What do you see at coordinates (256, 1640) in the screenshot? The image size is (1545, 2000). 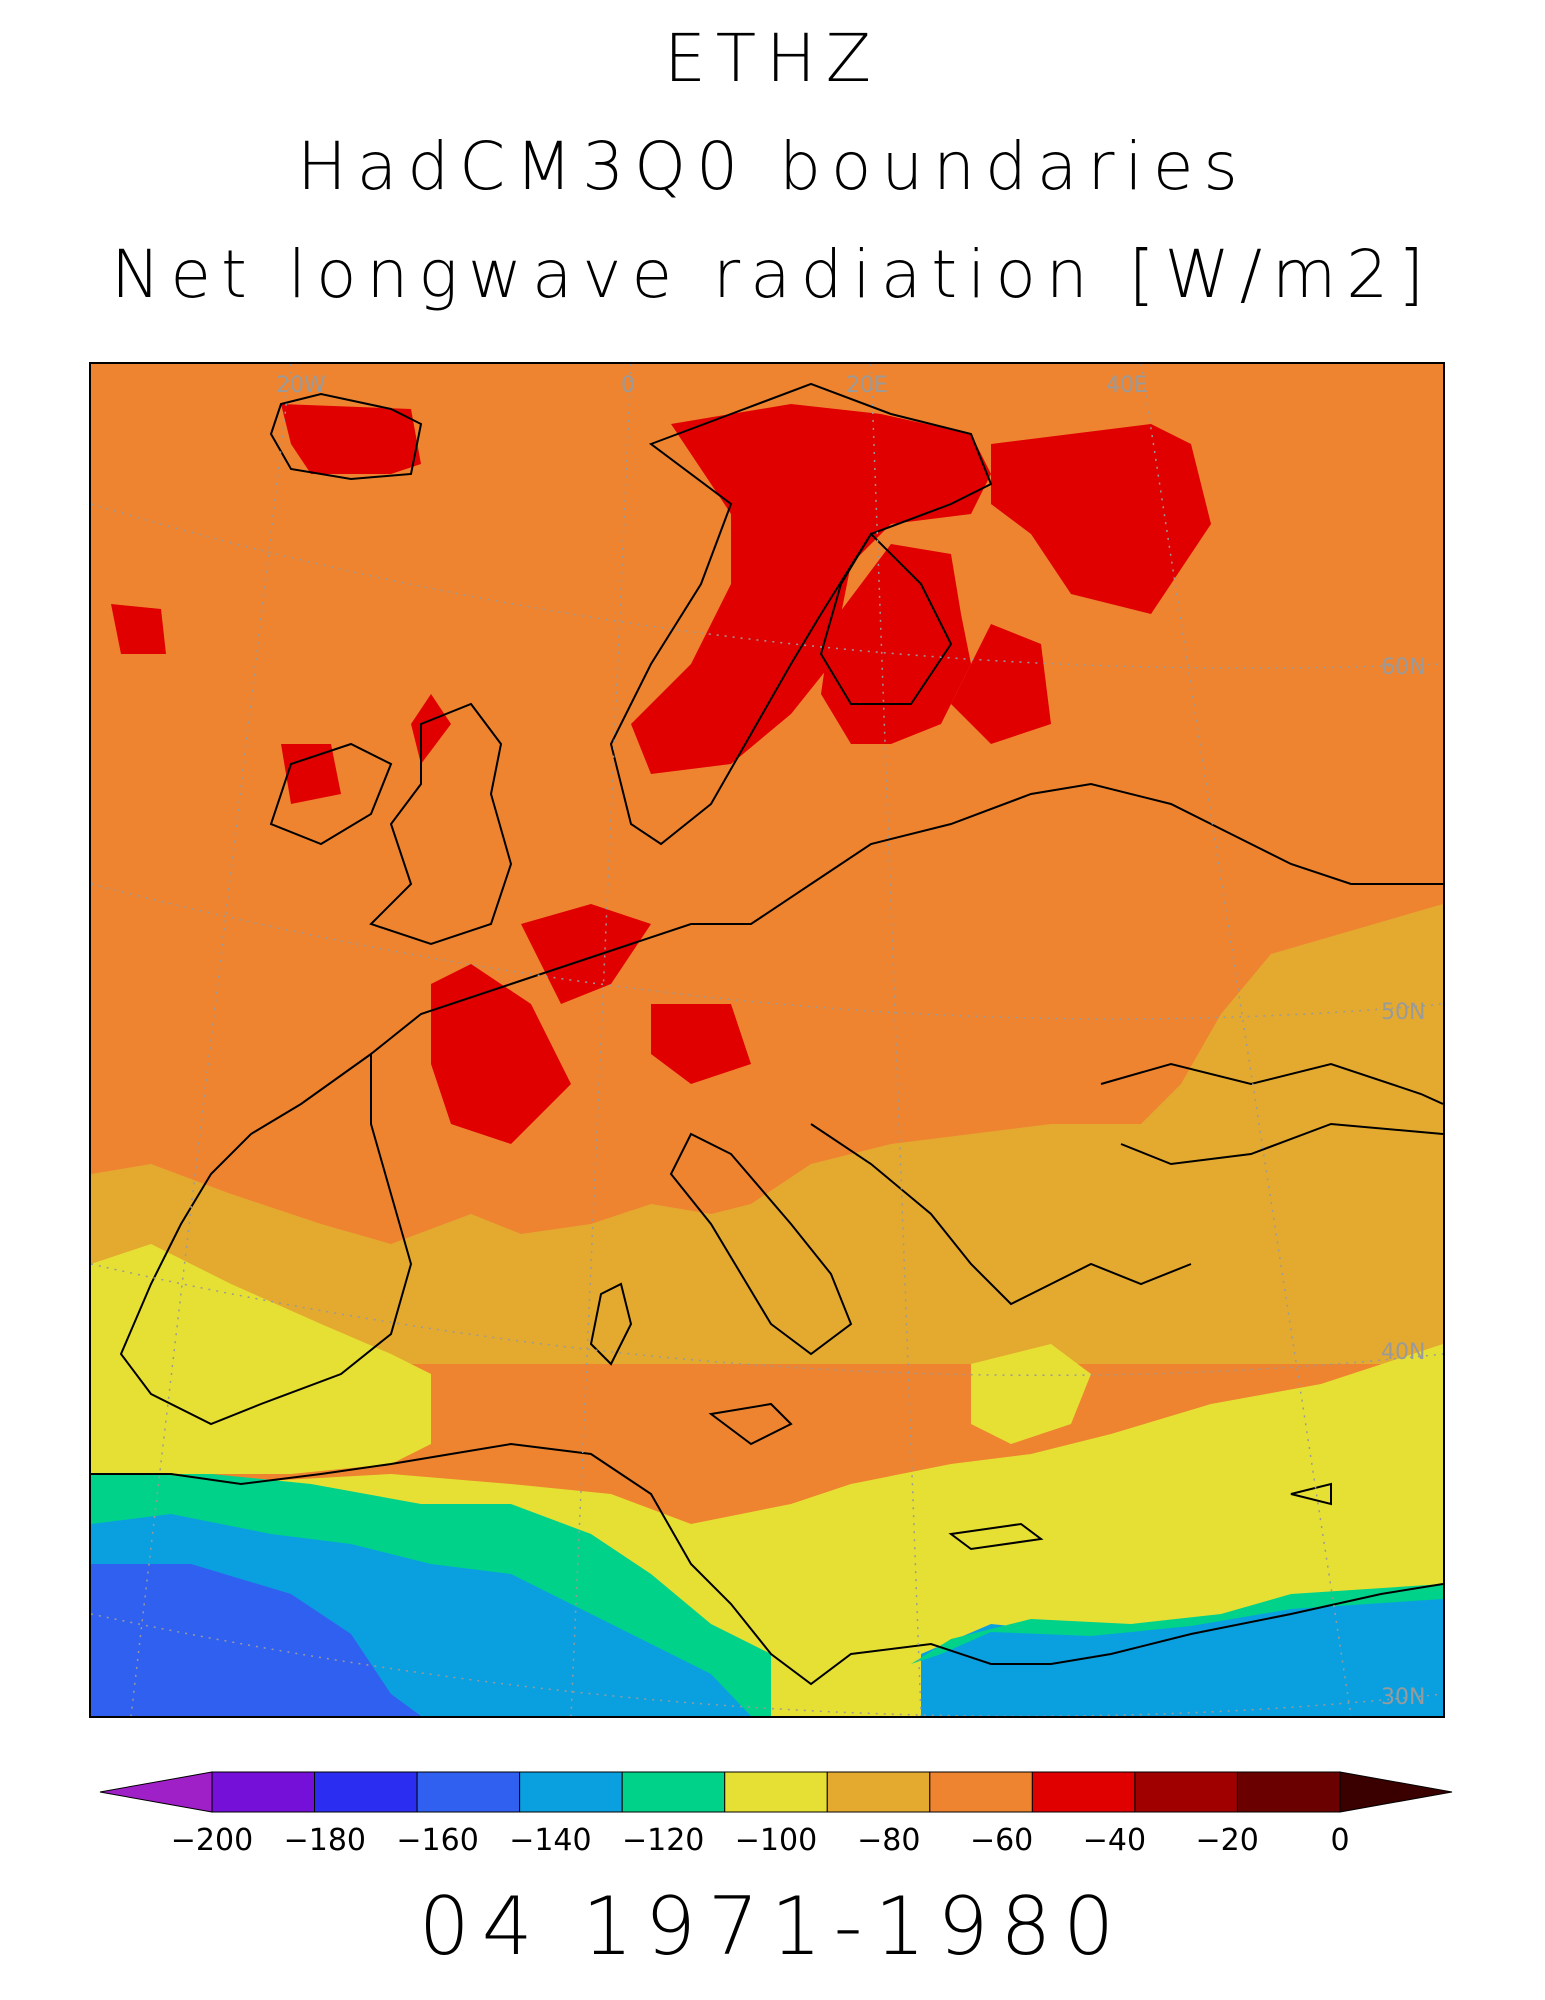 I see `field-blue` at bounding box center [256, 1640].